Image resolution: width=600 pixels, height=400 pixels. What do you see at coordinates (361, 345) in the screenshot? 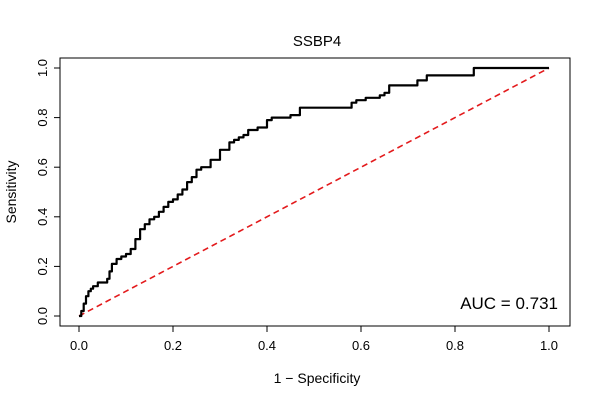
I see `x-tick-label-3: 0.6` at bounding box center [361, 345].